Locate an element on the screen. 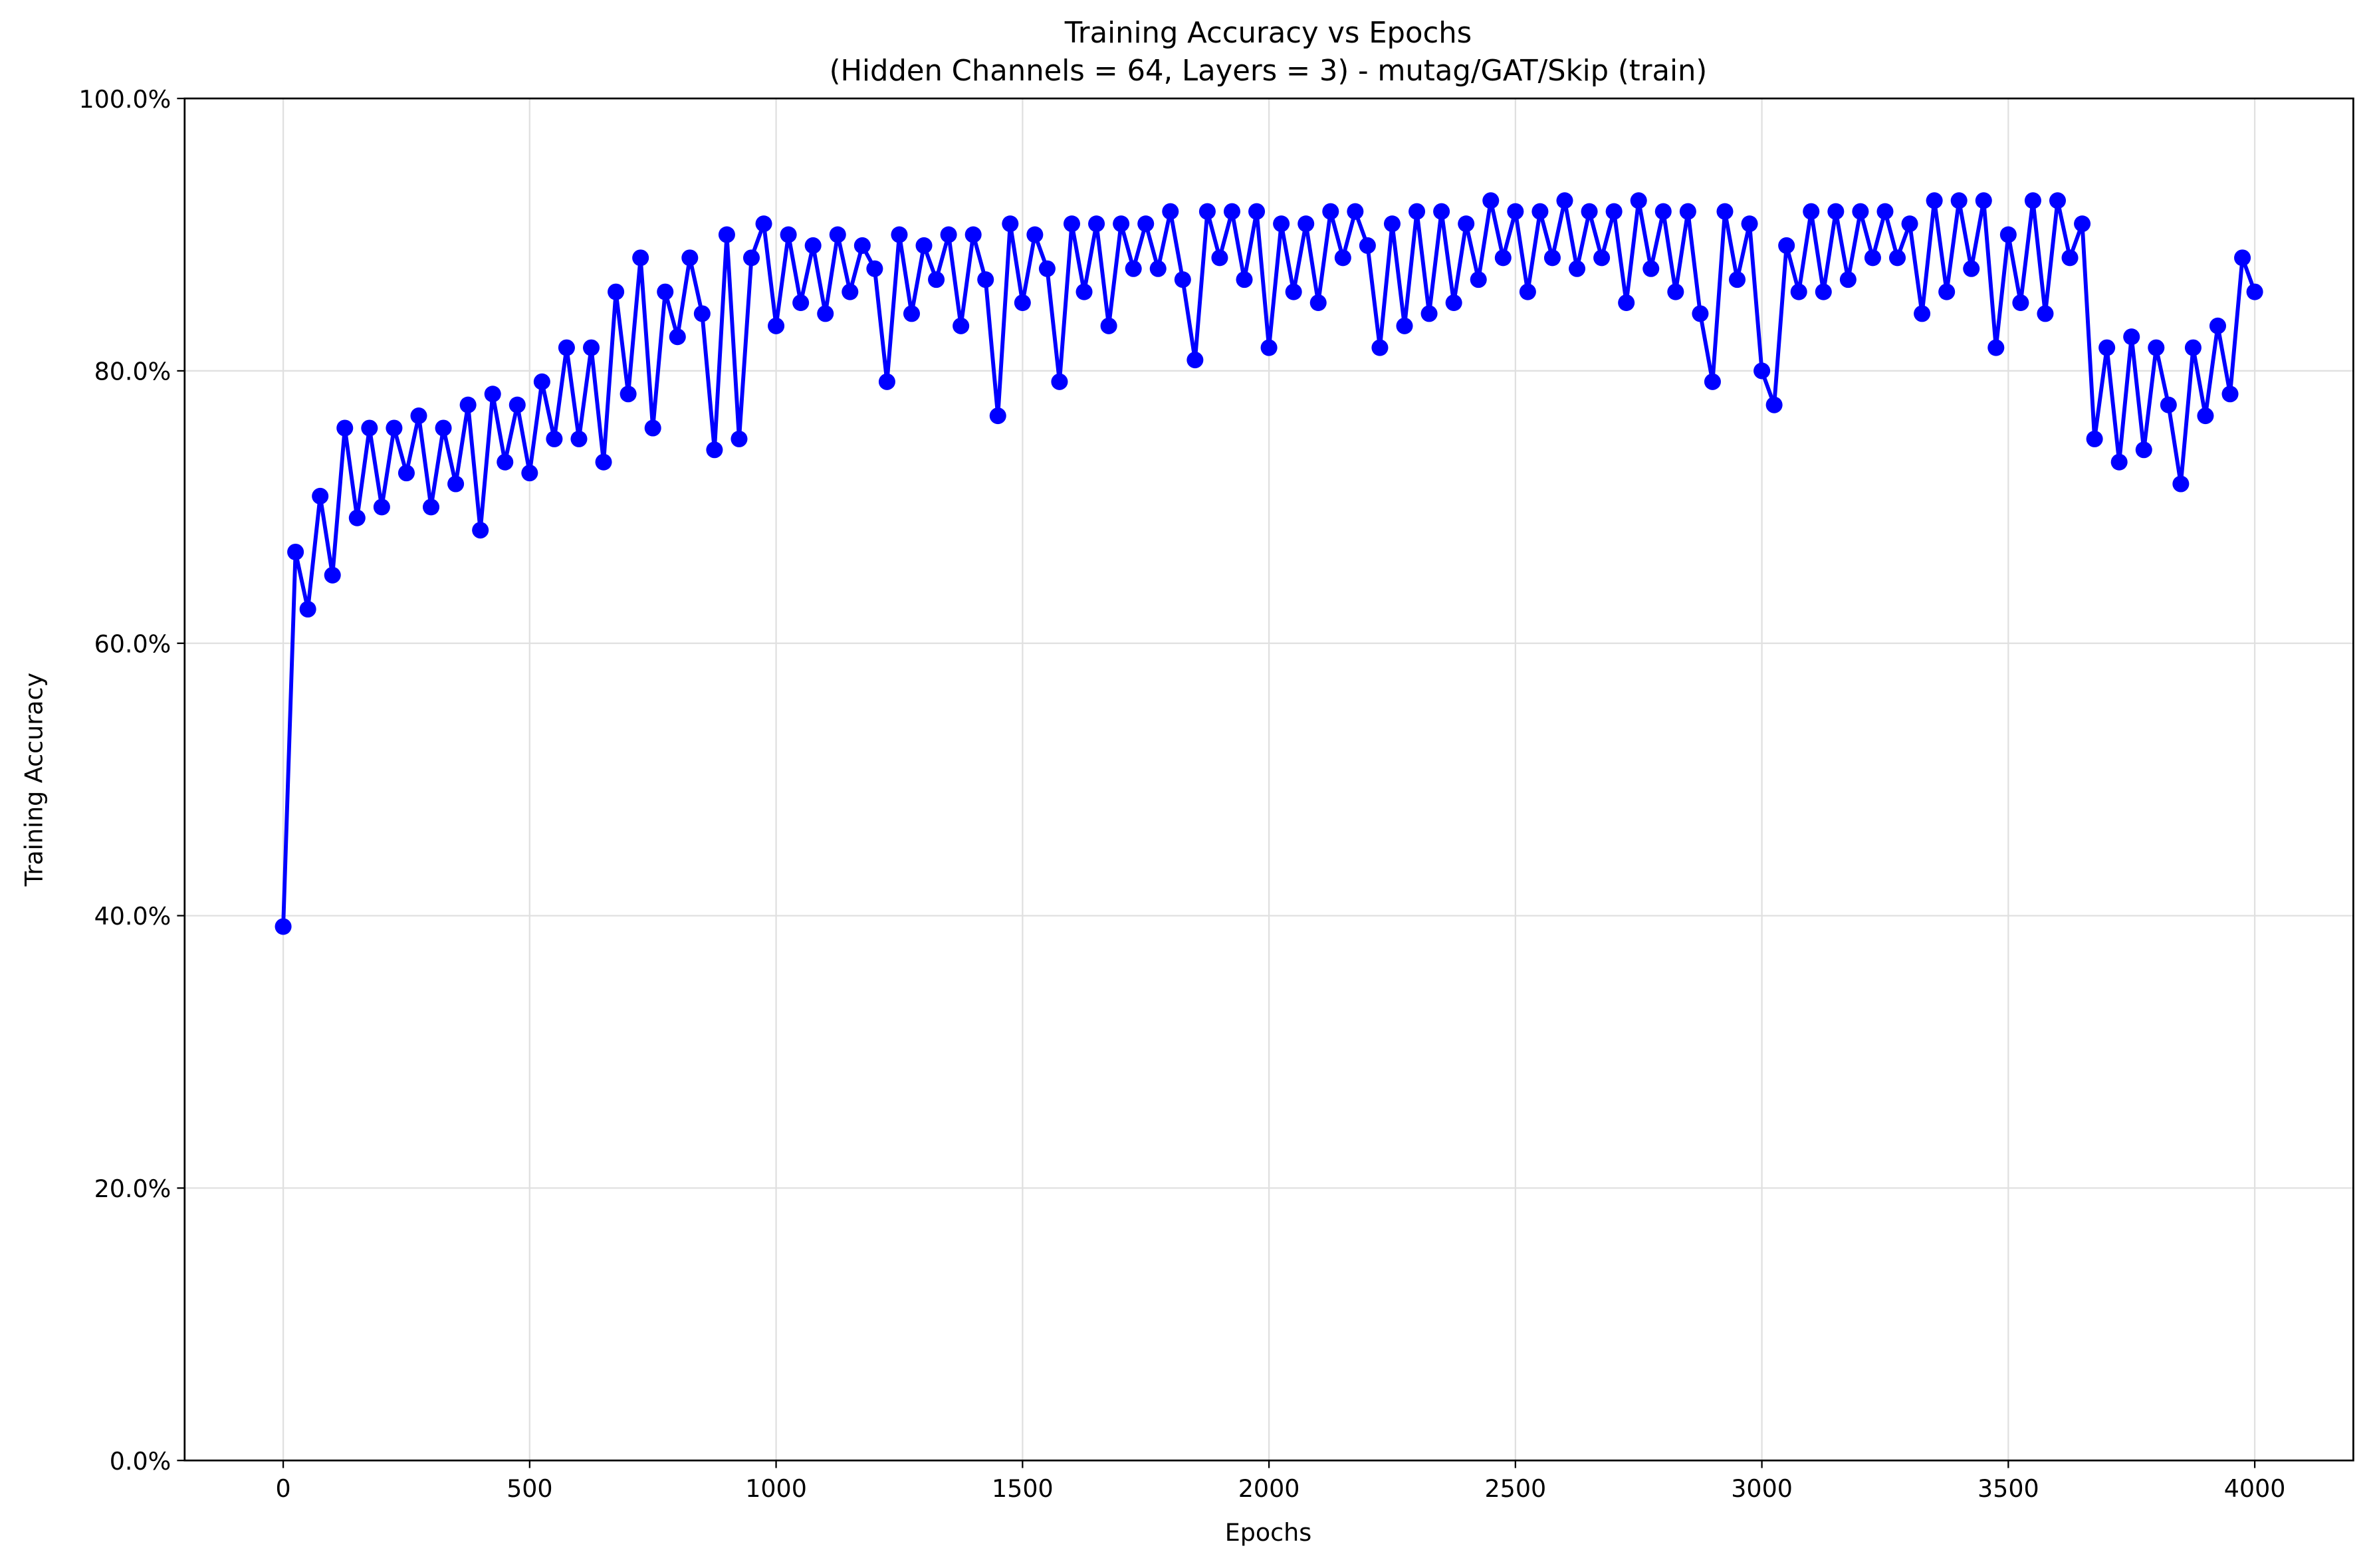 This screenshot has height=1568, width=2373. y-tick-label: 60.0% is located at coordinates (132, 643).